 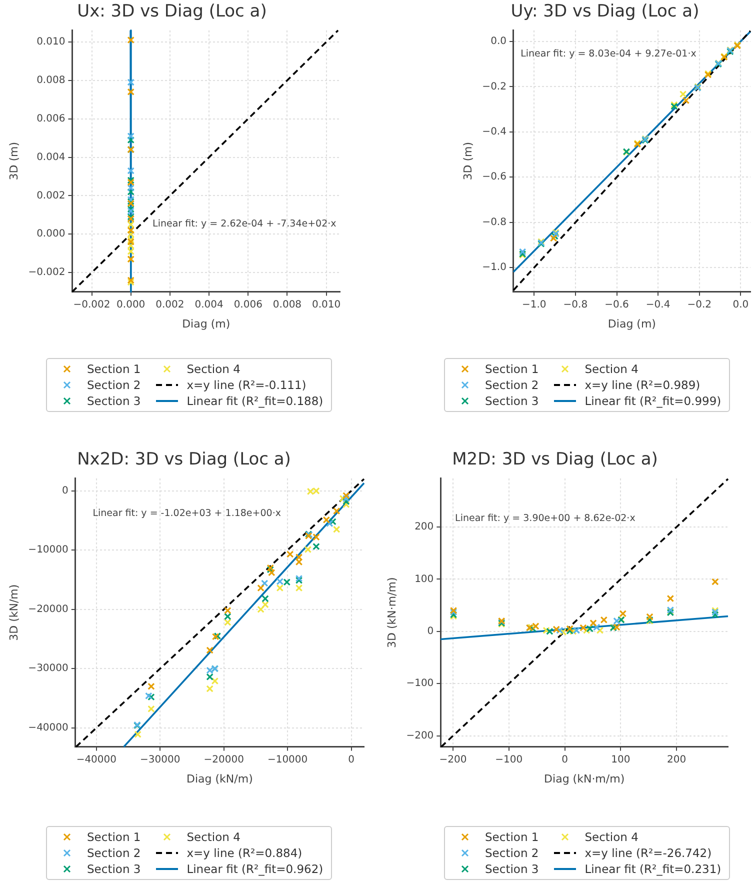 I want to click on y-axis-title: 3D (kN/m), so click(x=13, y=612).